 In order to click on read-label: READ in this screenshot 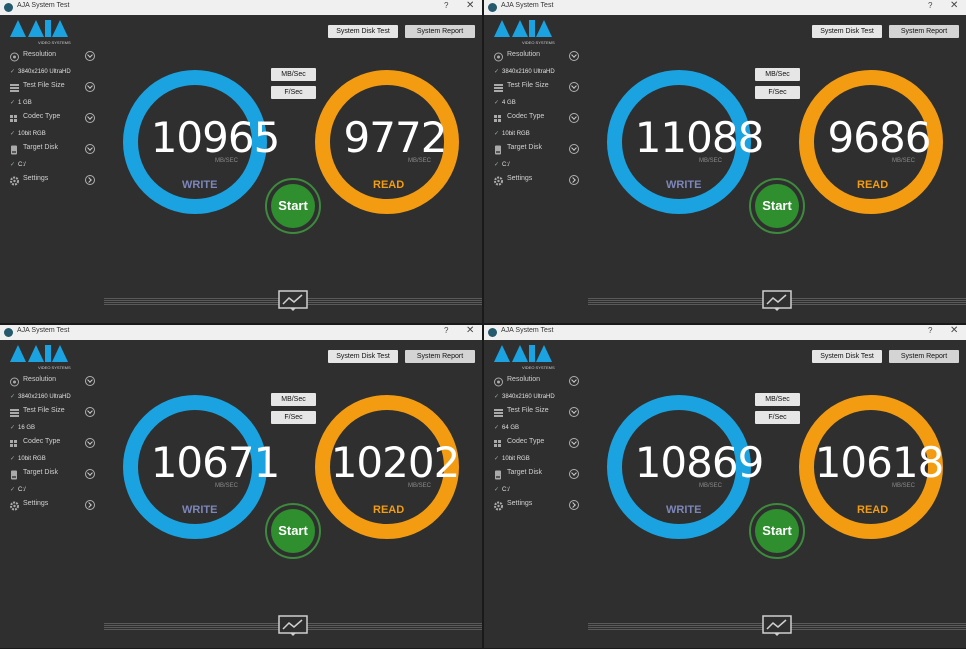, I will do `click(873, 510)`.